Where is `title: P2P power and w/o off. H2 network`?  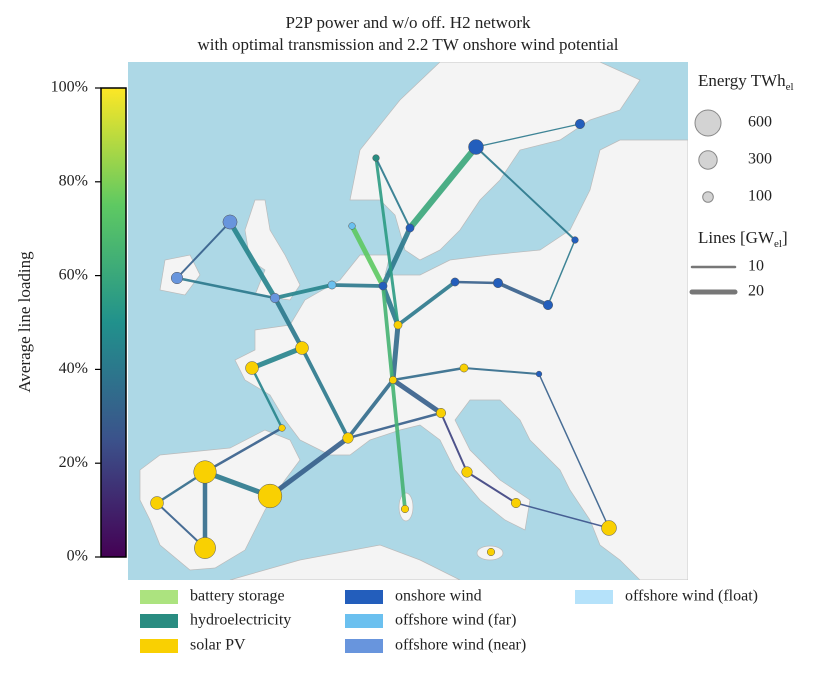
title: P2P power and w/o off. H2 network is located at coordinates (408, 22).